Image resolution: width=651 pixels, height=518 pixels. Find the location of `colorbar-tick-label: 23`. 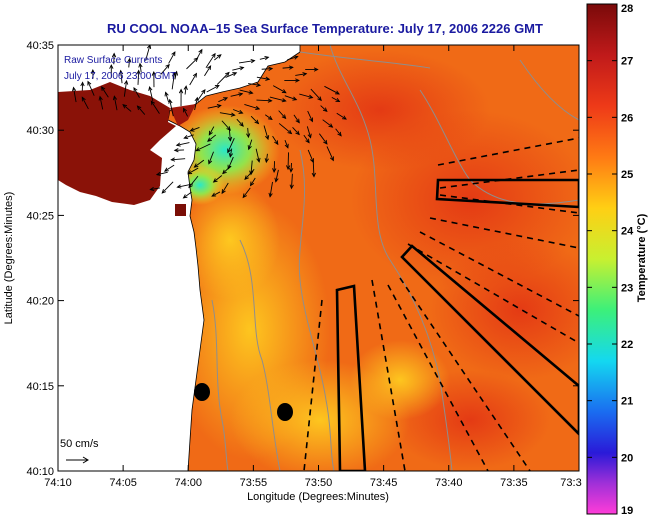

colorbar-tick-label: 23 is located at coordinates (627, 288).